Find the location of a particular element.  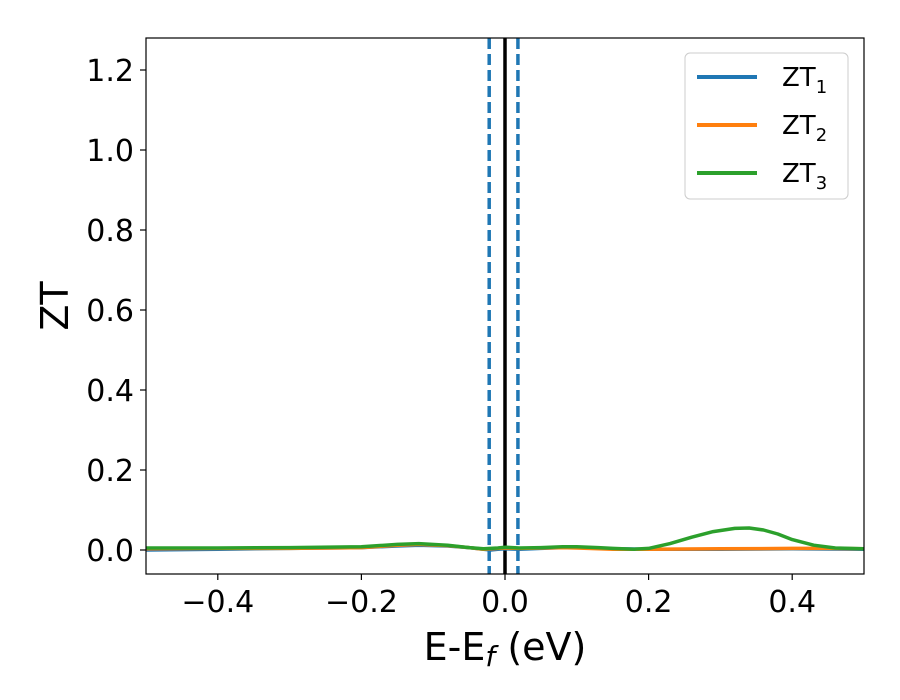

x-tick-label: −0.2 is located at coordinates (361, 602).